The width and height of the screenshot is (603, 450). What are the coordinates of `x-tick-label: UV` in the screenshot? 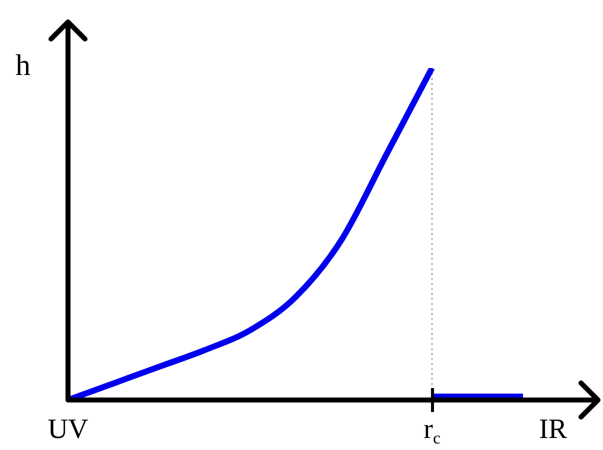 It's located at (68, 429).